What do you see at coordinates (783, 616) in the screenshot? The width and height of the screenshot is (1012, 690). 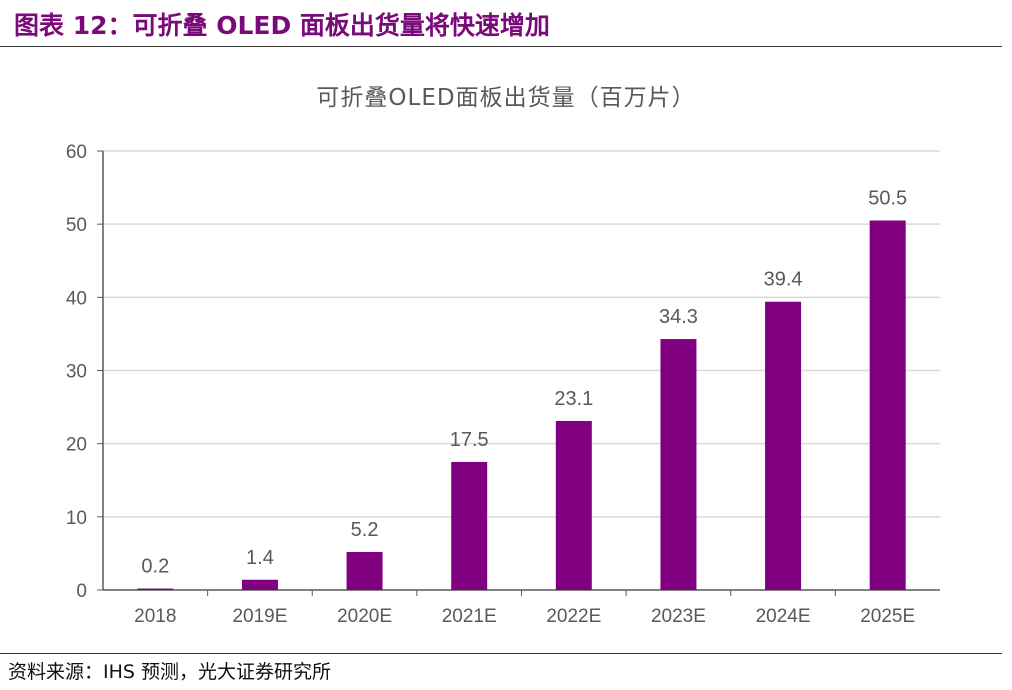 I see `x-tick-label: 2024E` at bounding box center [783, 616].